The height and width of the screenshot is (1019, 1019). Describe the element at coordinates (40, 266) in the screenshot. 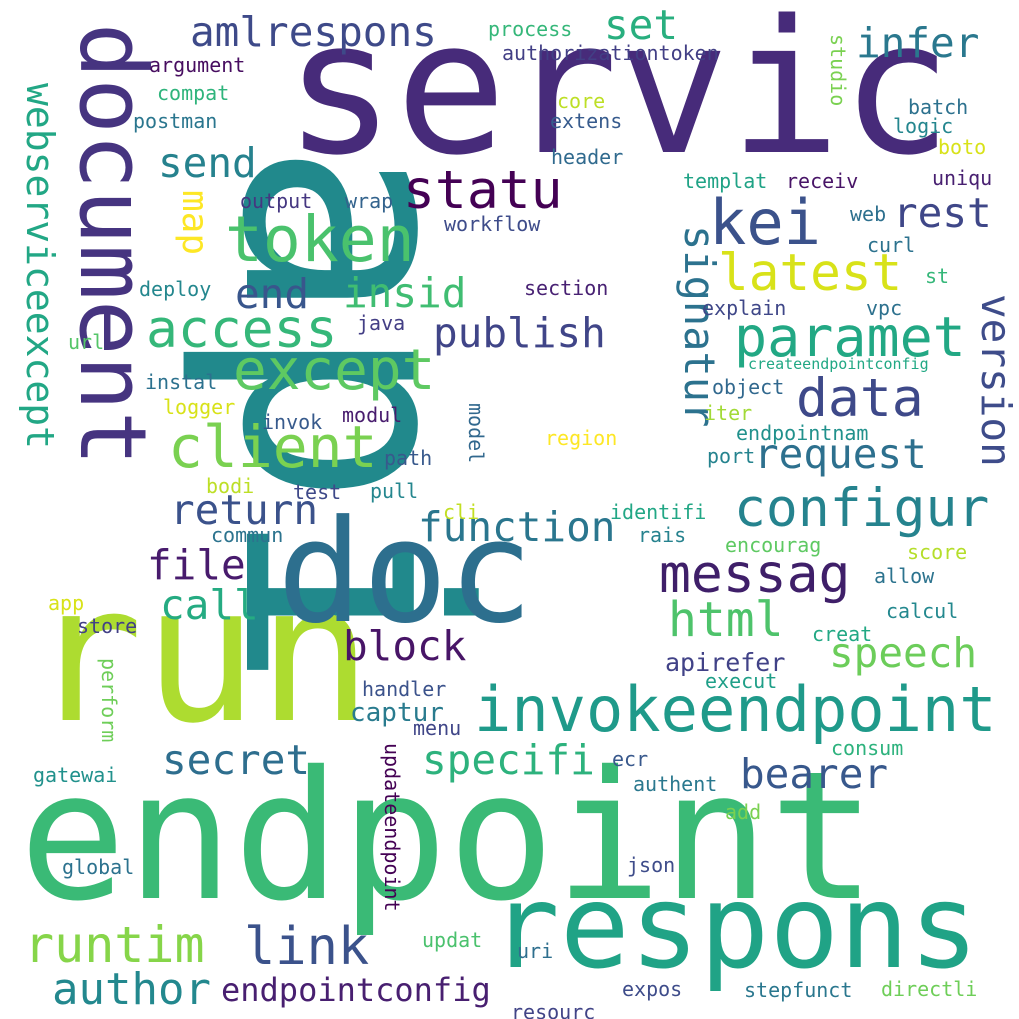

I see `word-webserviceexcept: webserviceexcept` at that location.